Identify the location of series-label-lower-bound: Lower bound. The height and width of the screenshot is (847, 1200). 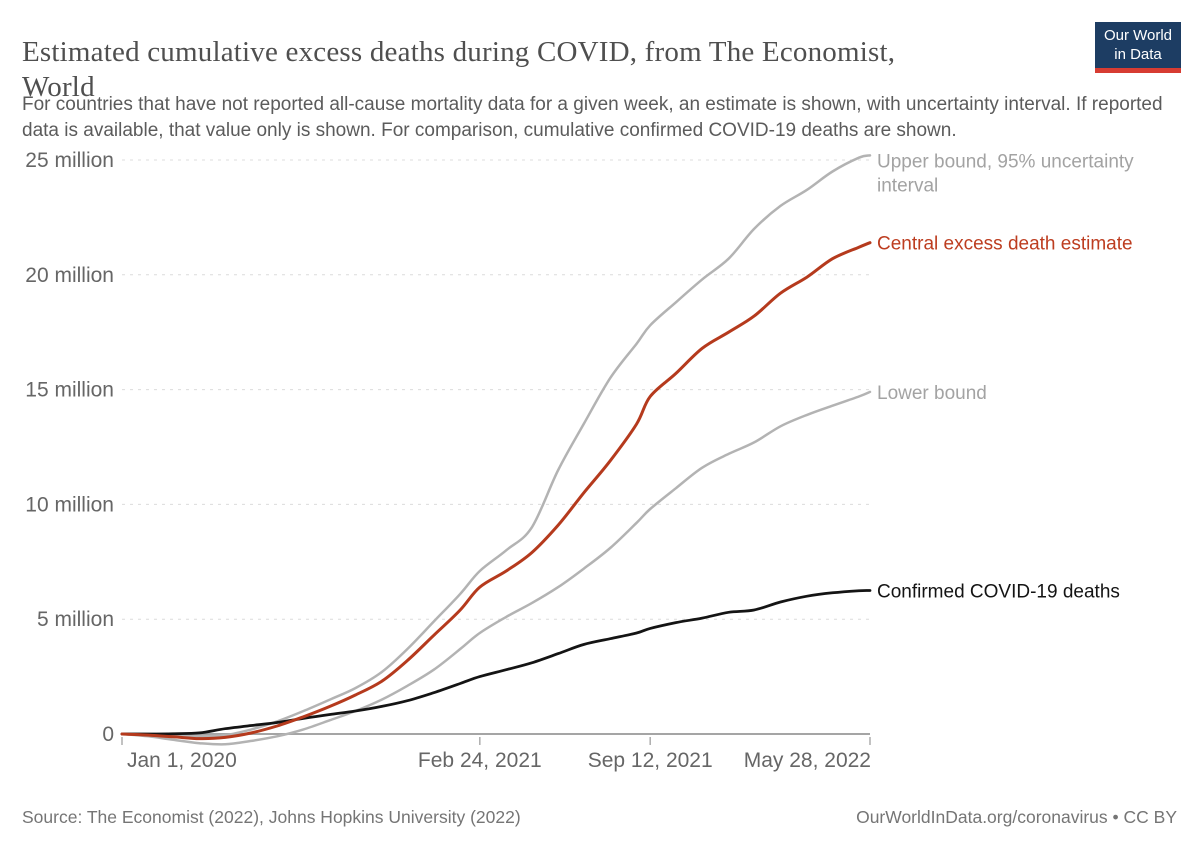
(932, 393).